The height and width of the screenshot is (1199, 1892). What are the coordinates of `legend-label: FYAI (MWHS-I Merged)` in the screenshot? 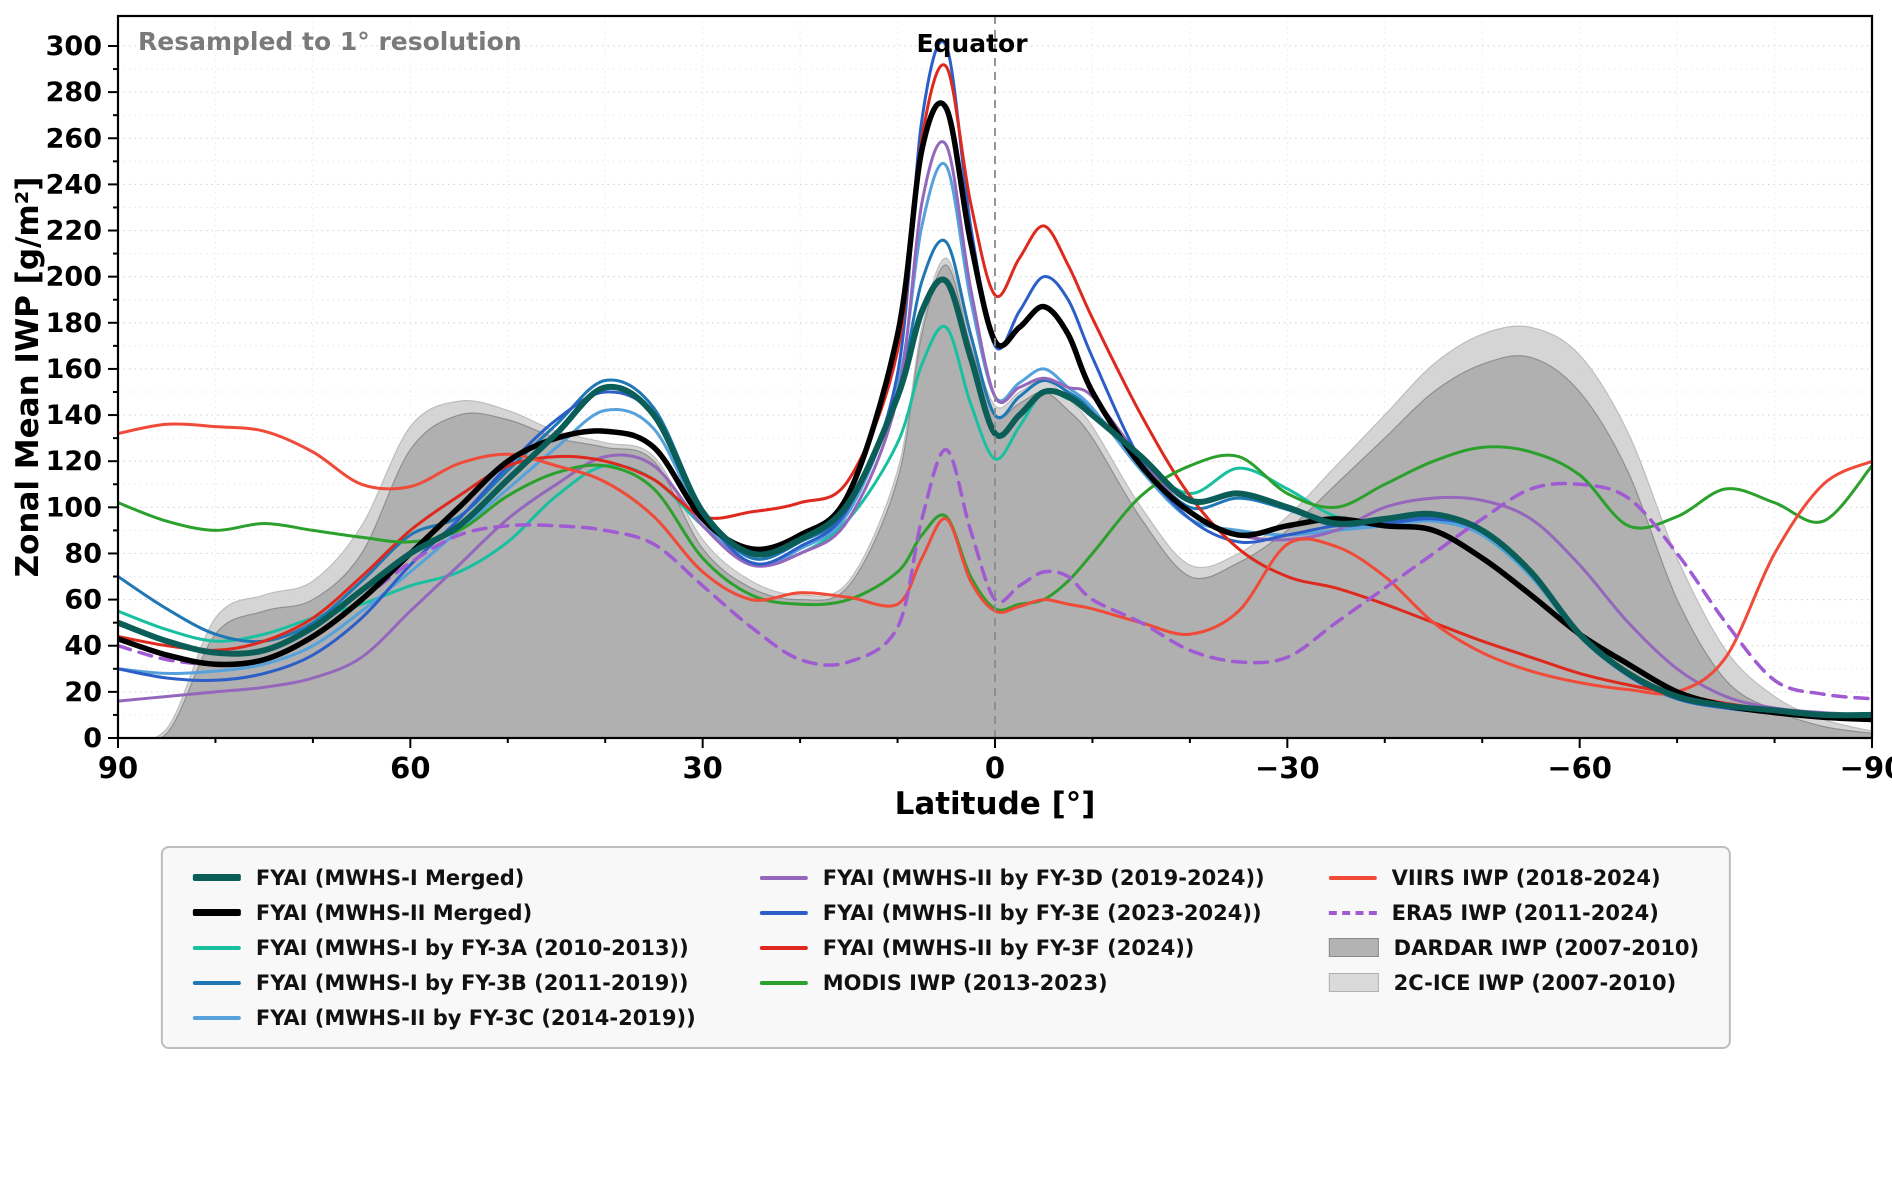 It's located at (390, 877).